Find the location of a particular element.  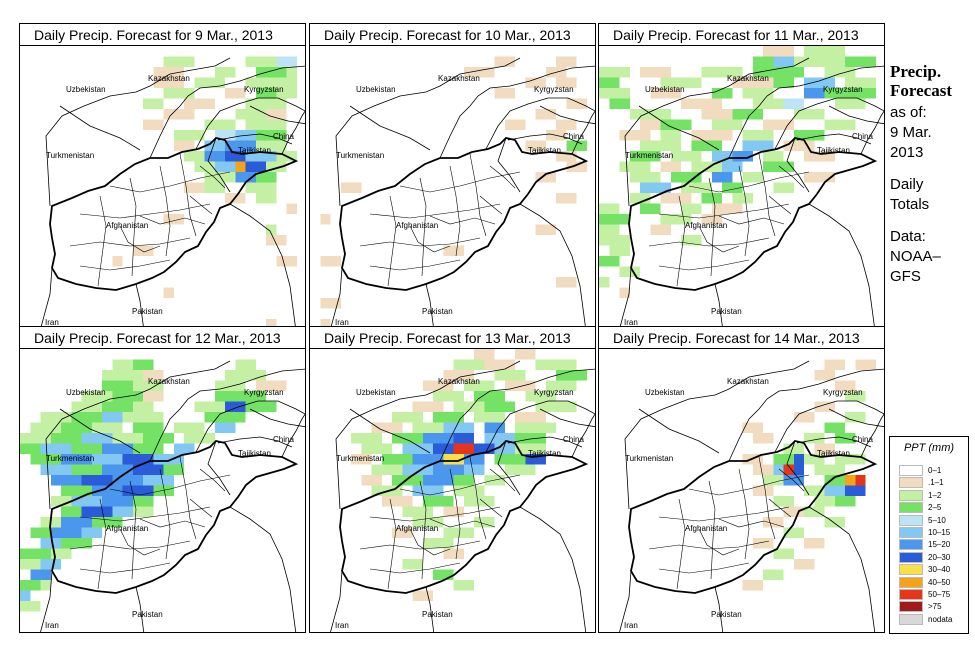

legend-item: 20–30 is located at coordinates (934, 557).